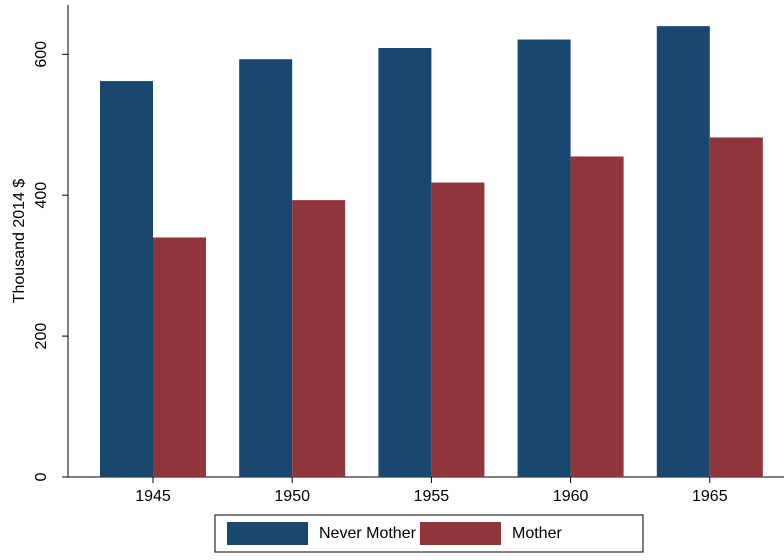 This screenshot has width=784, height=560. I want to click on x-tick-label: 1965, so click(710, 496).